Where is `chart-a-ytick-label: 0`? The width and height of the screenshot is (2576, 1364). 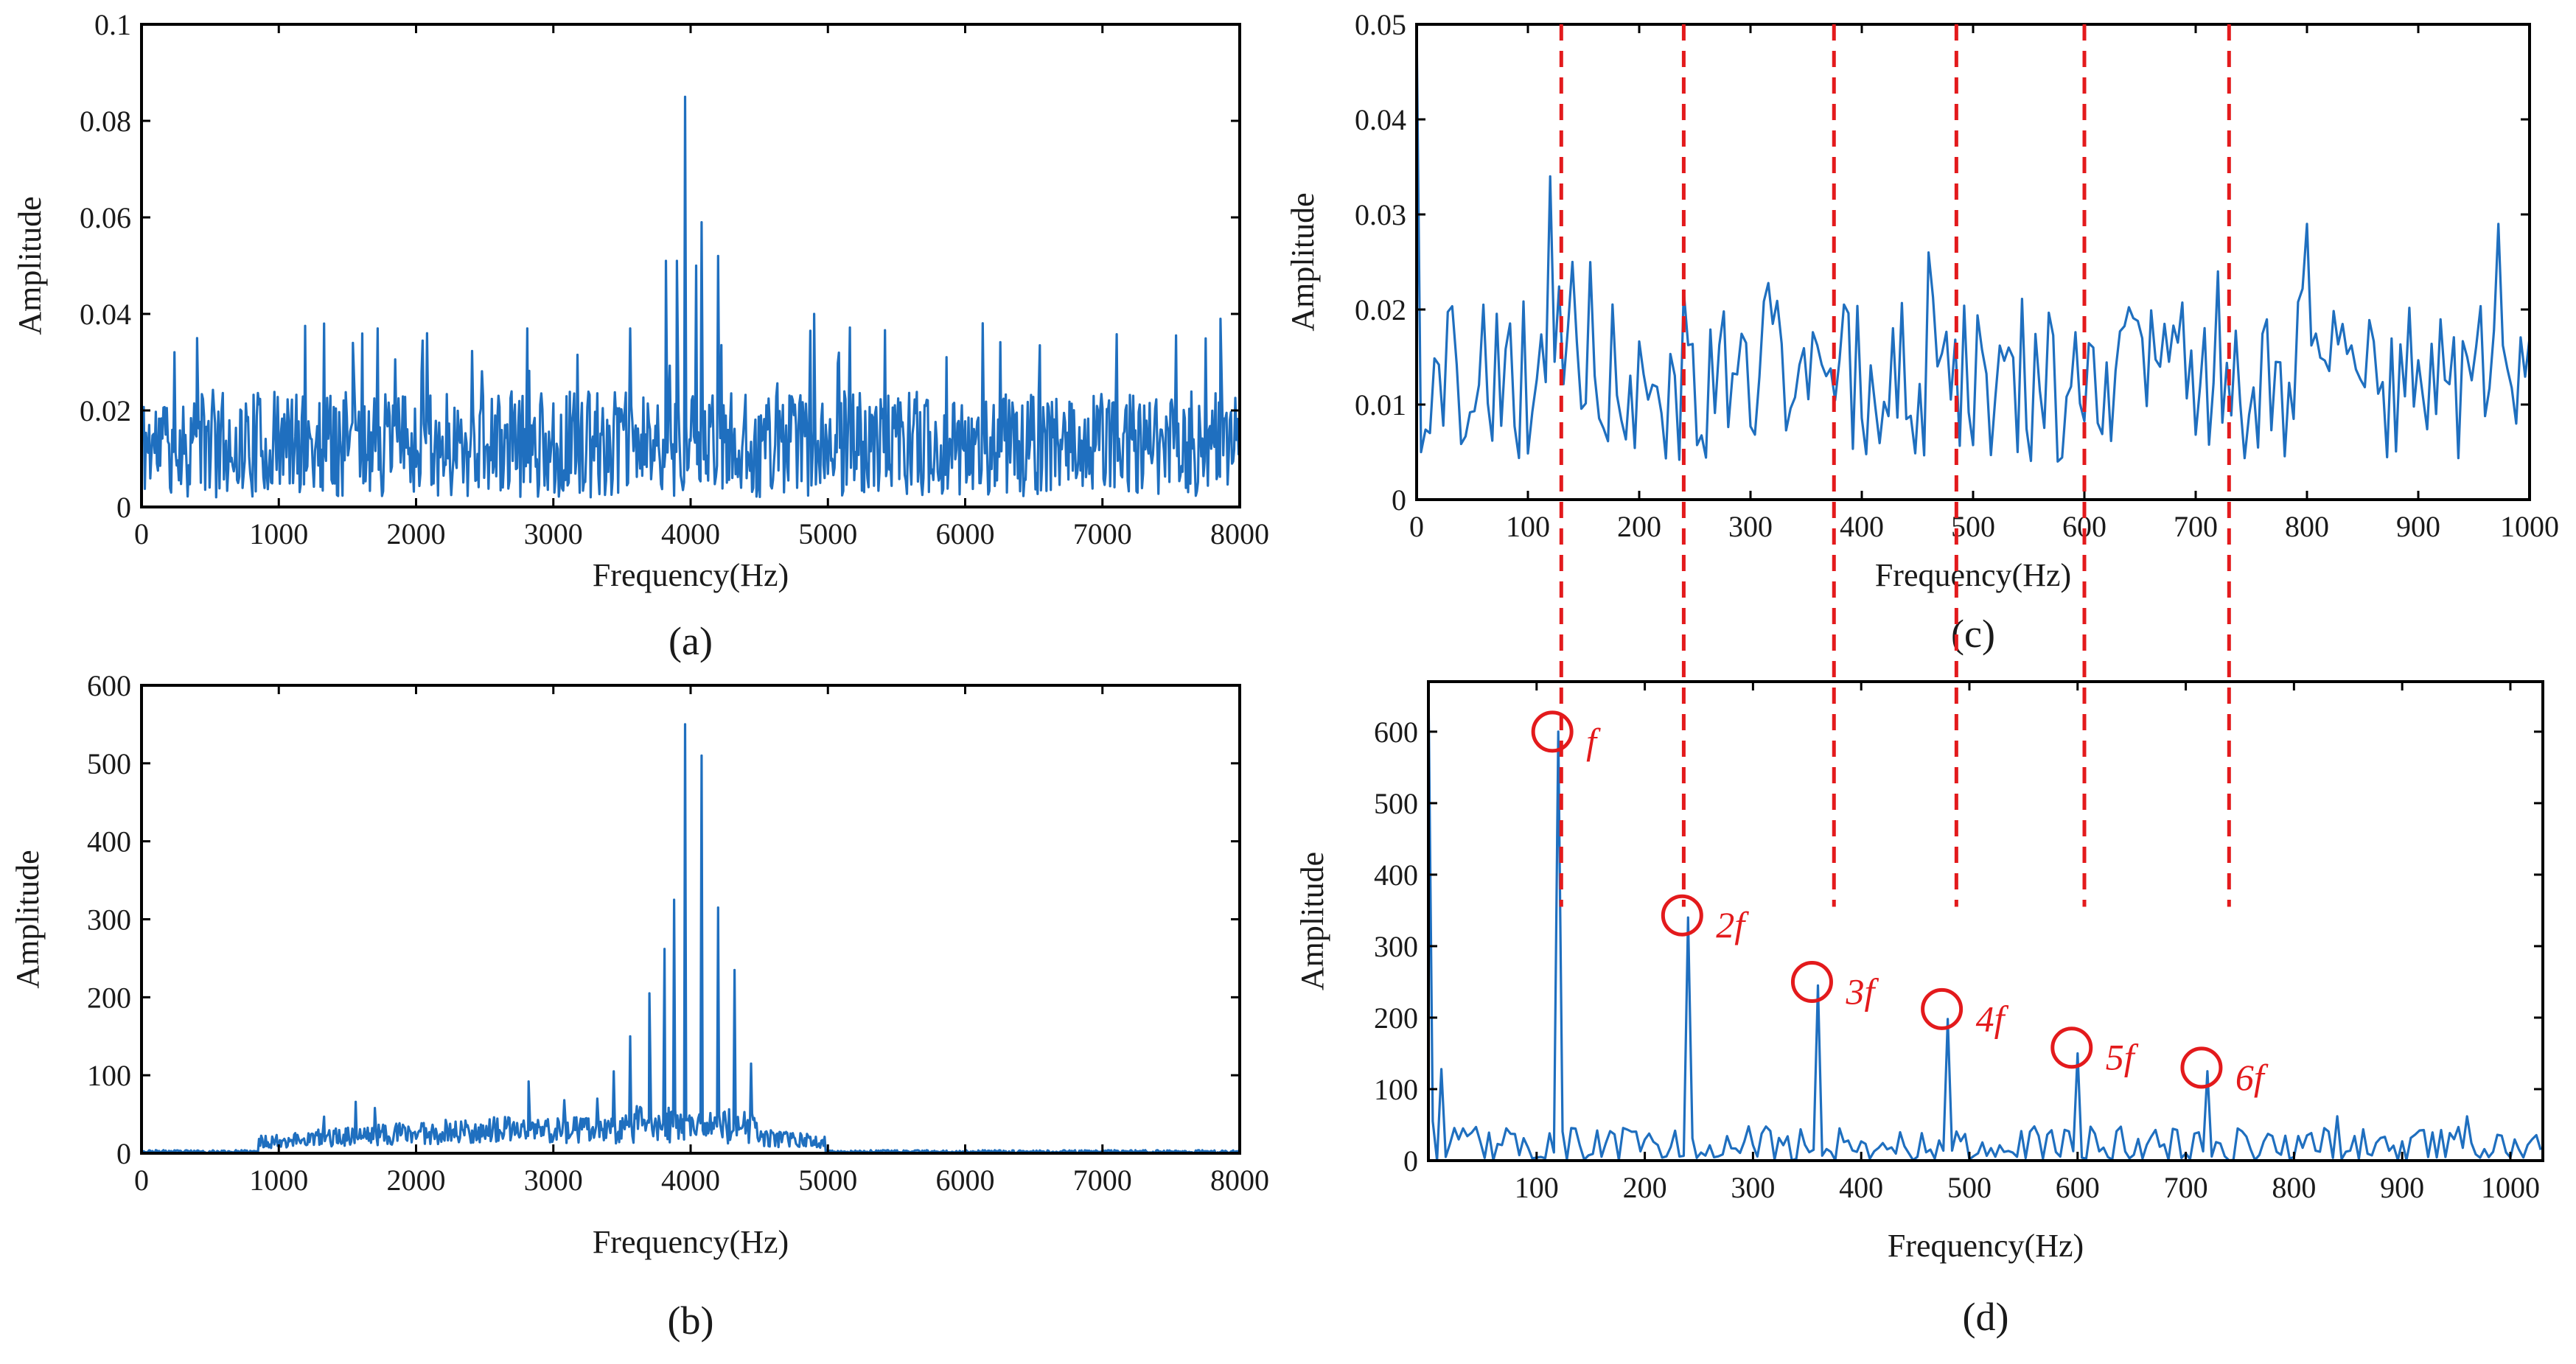
chart-a-ytick-label: 0 is located at coordinates (123, 507).